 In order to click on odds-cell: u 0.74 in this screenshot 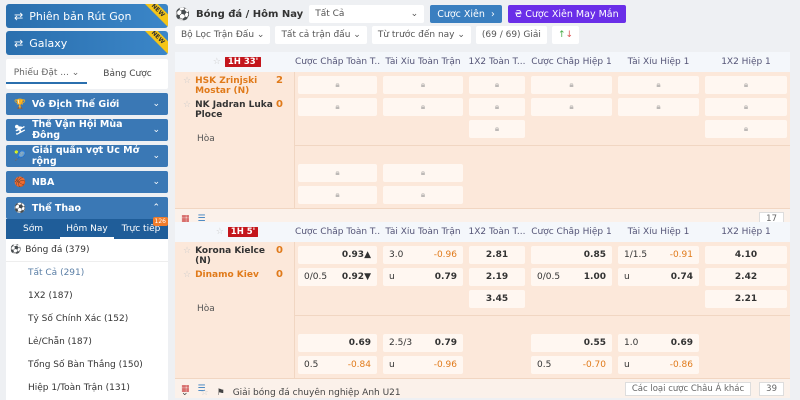, I will do `click(658, 277)`.